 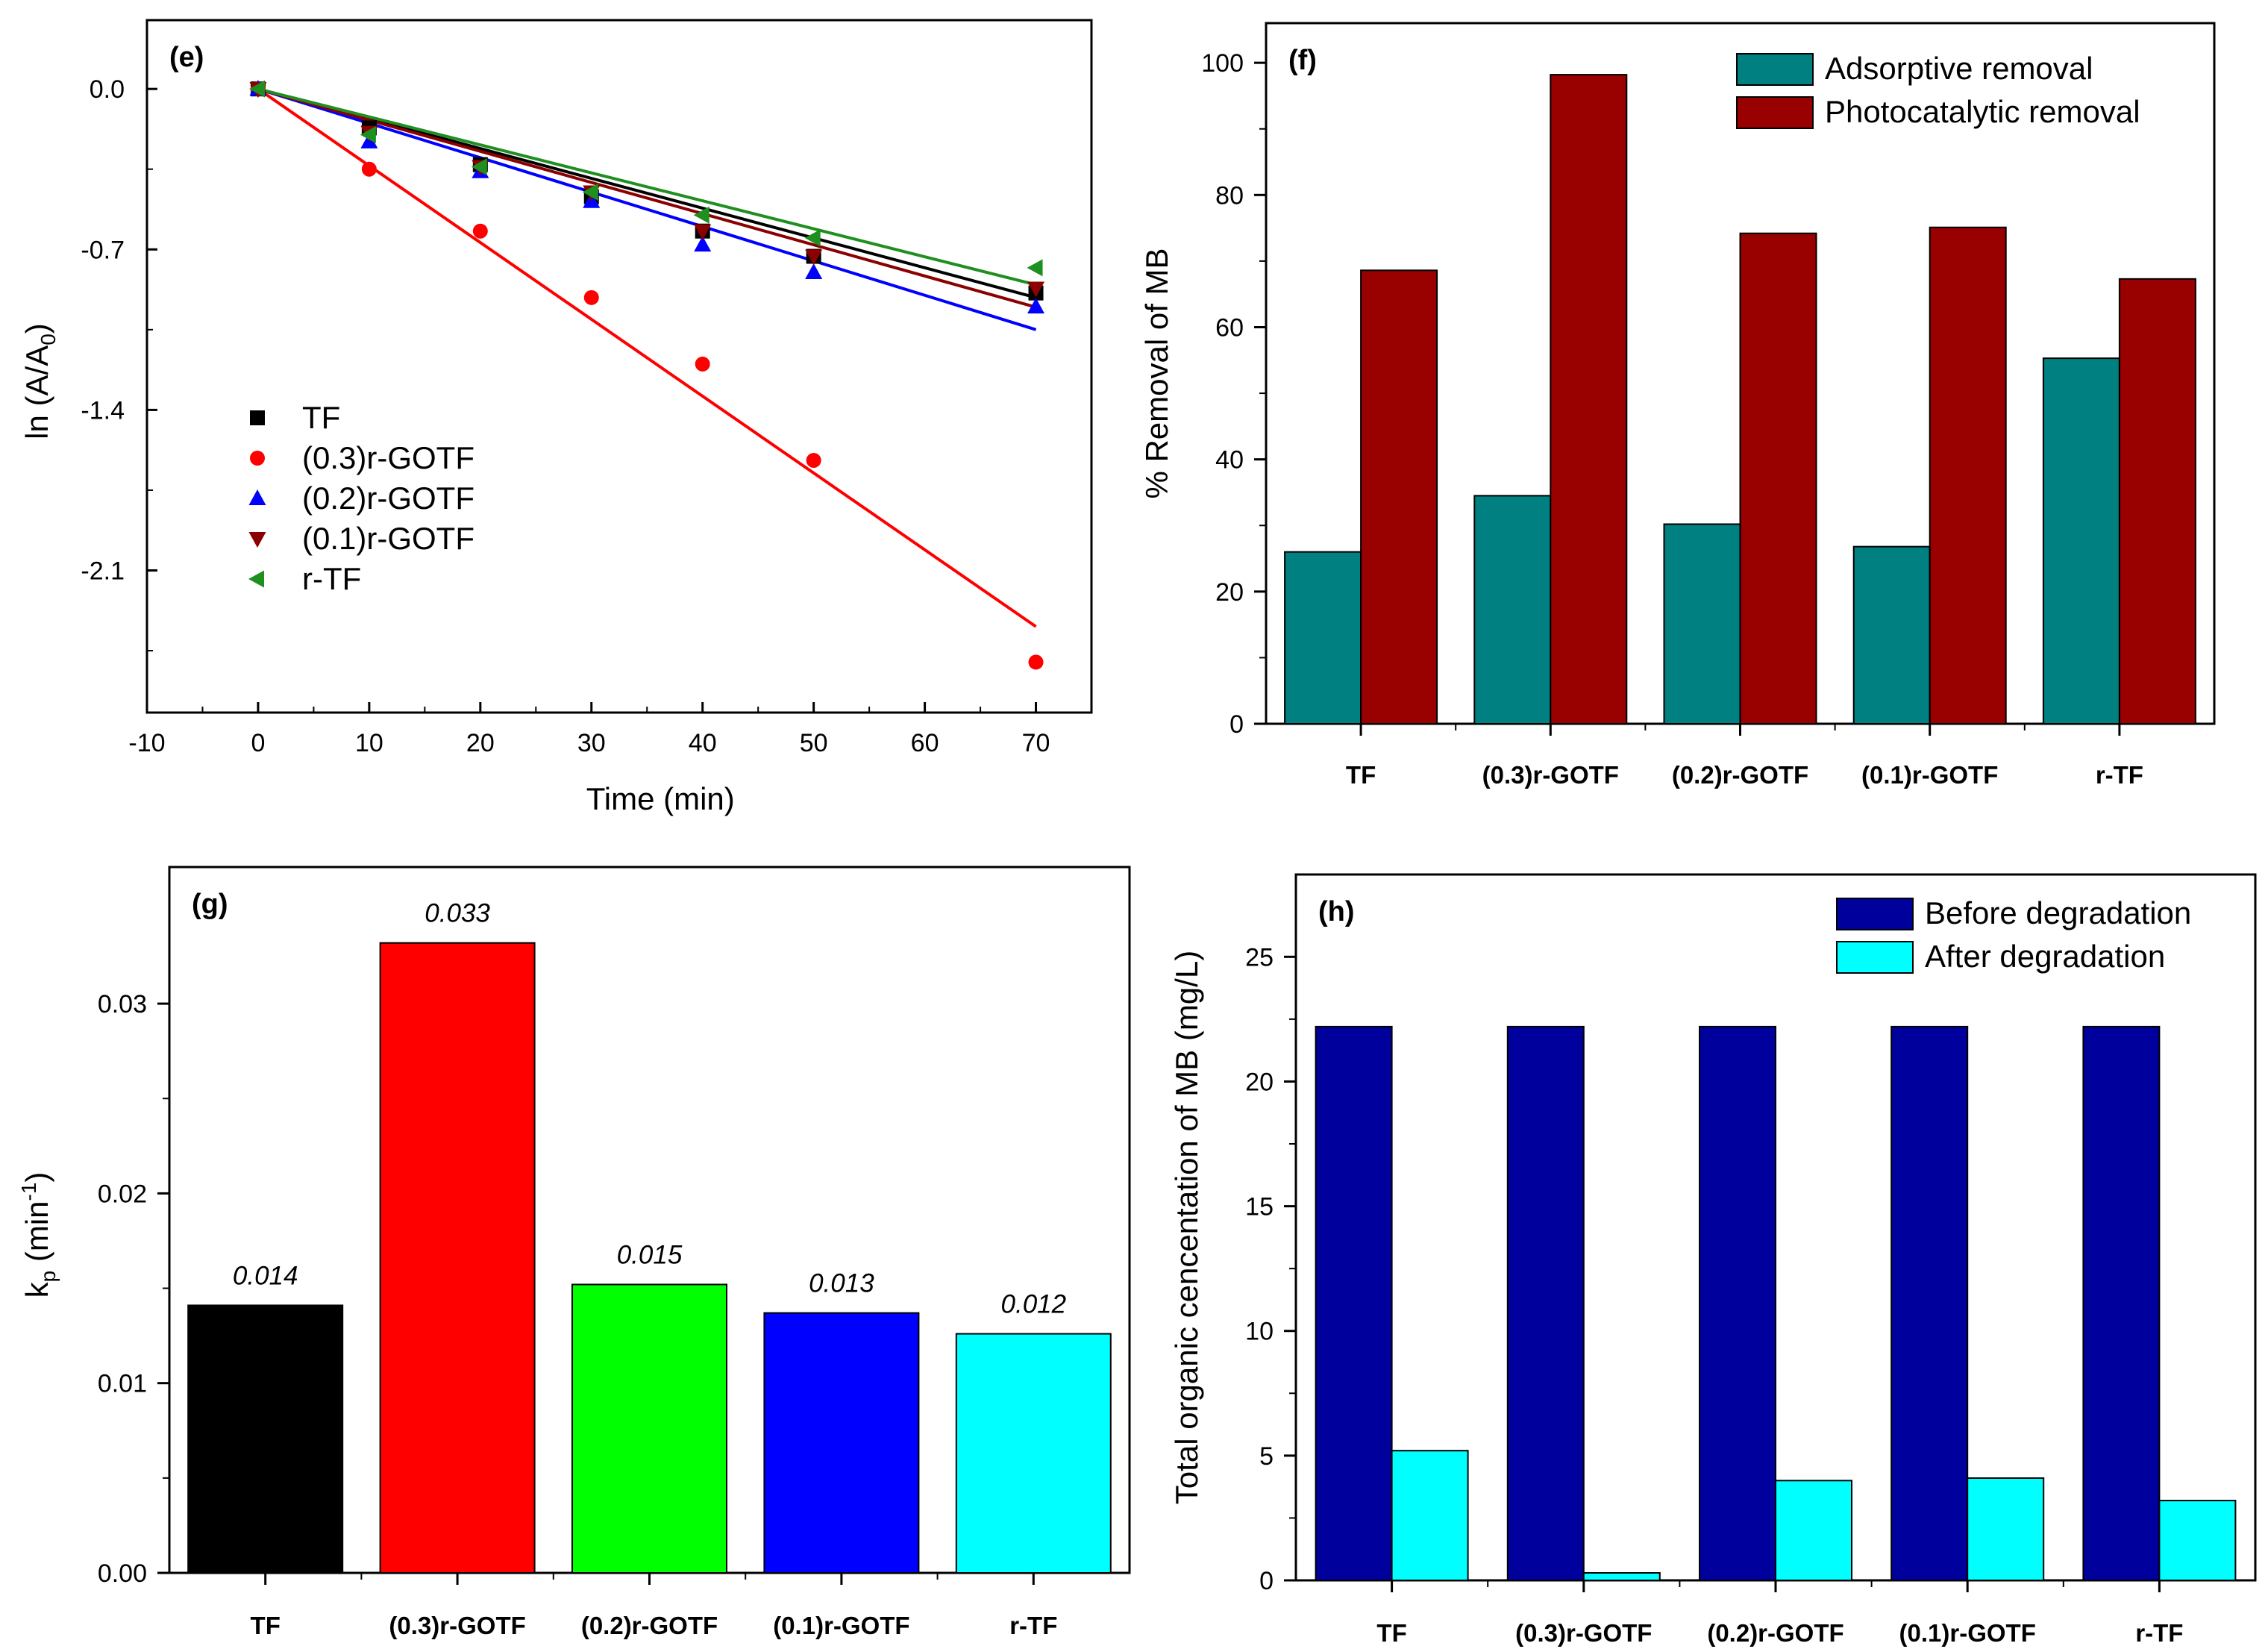 What do you see at coordinates (703, 743) in the screenshot?
I see `x-tick-label: 40` at bounding box center [703, 743].